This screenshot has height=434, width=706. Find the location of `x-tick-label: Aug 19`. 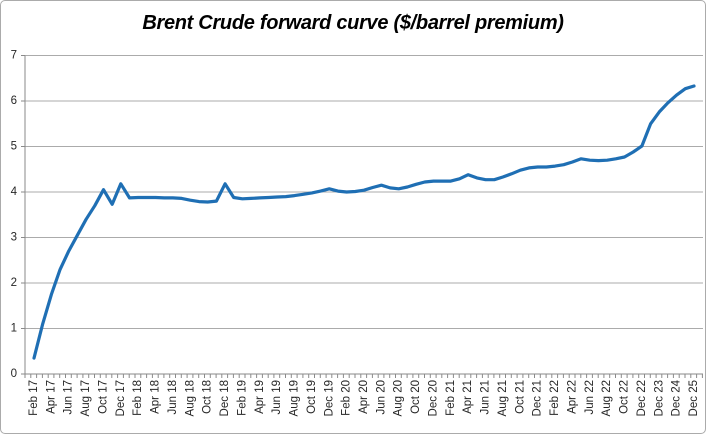

x-tick-label: Aug 19 is located at coordinates (295, 398).